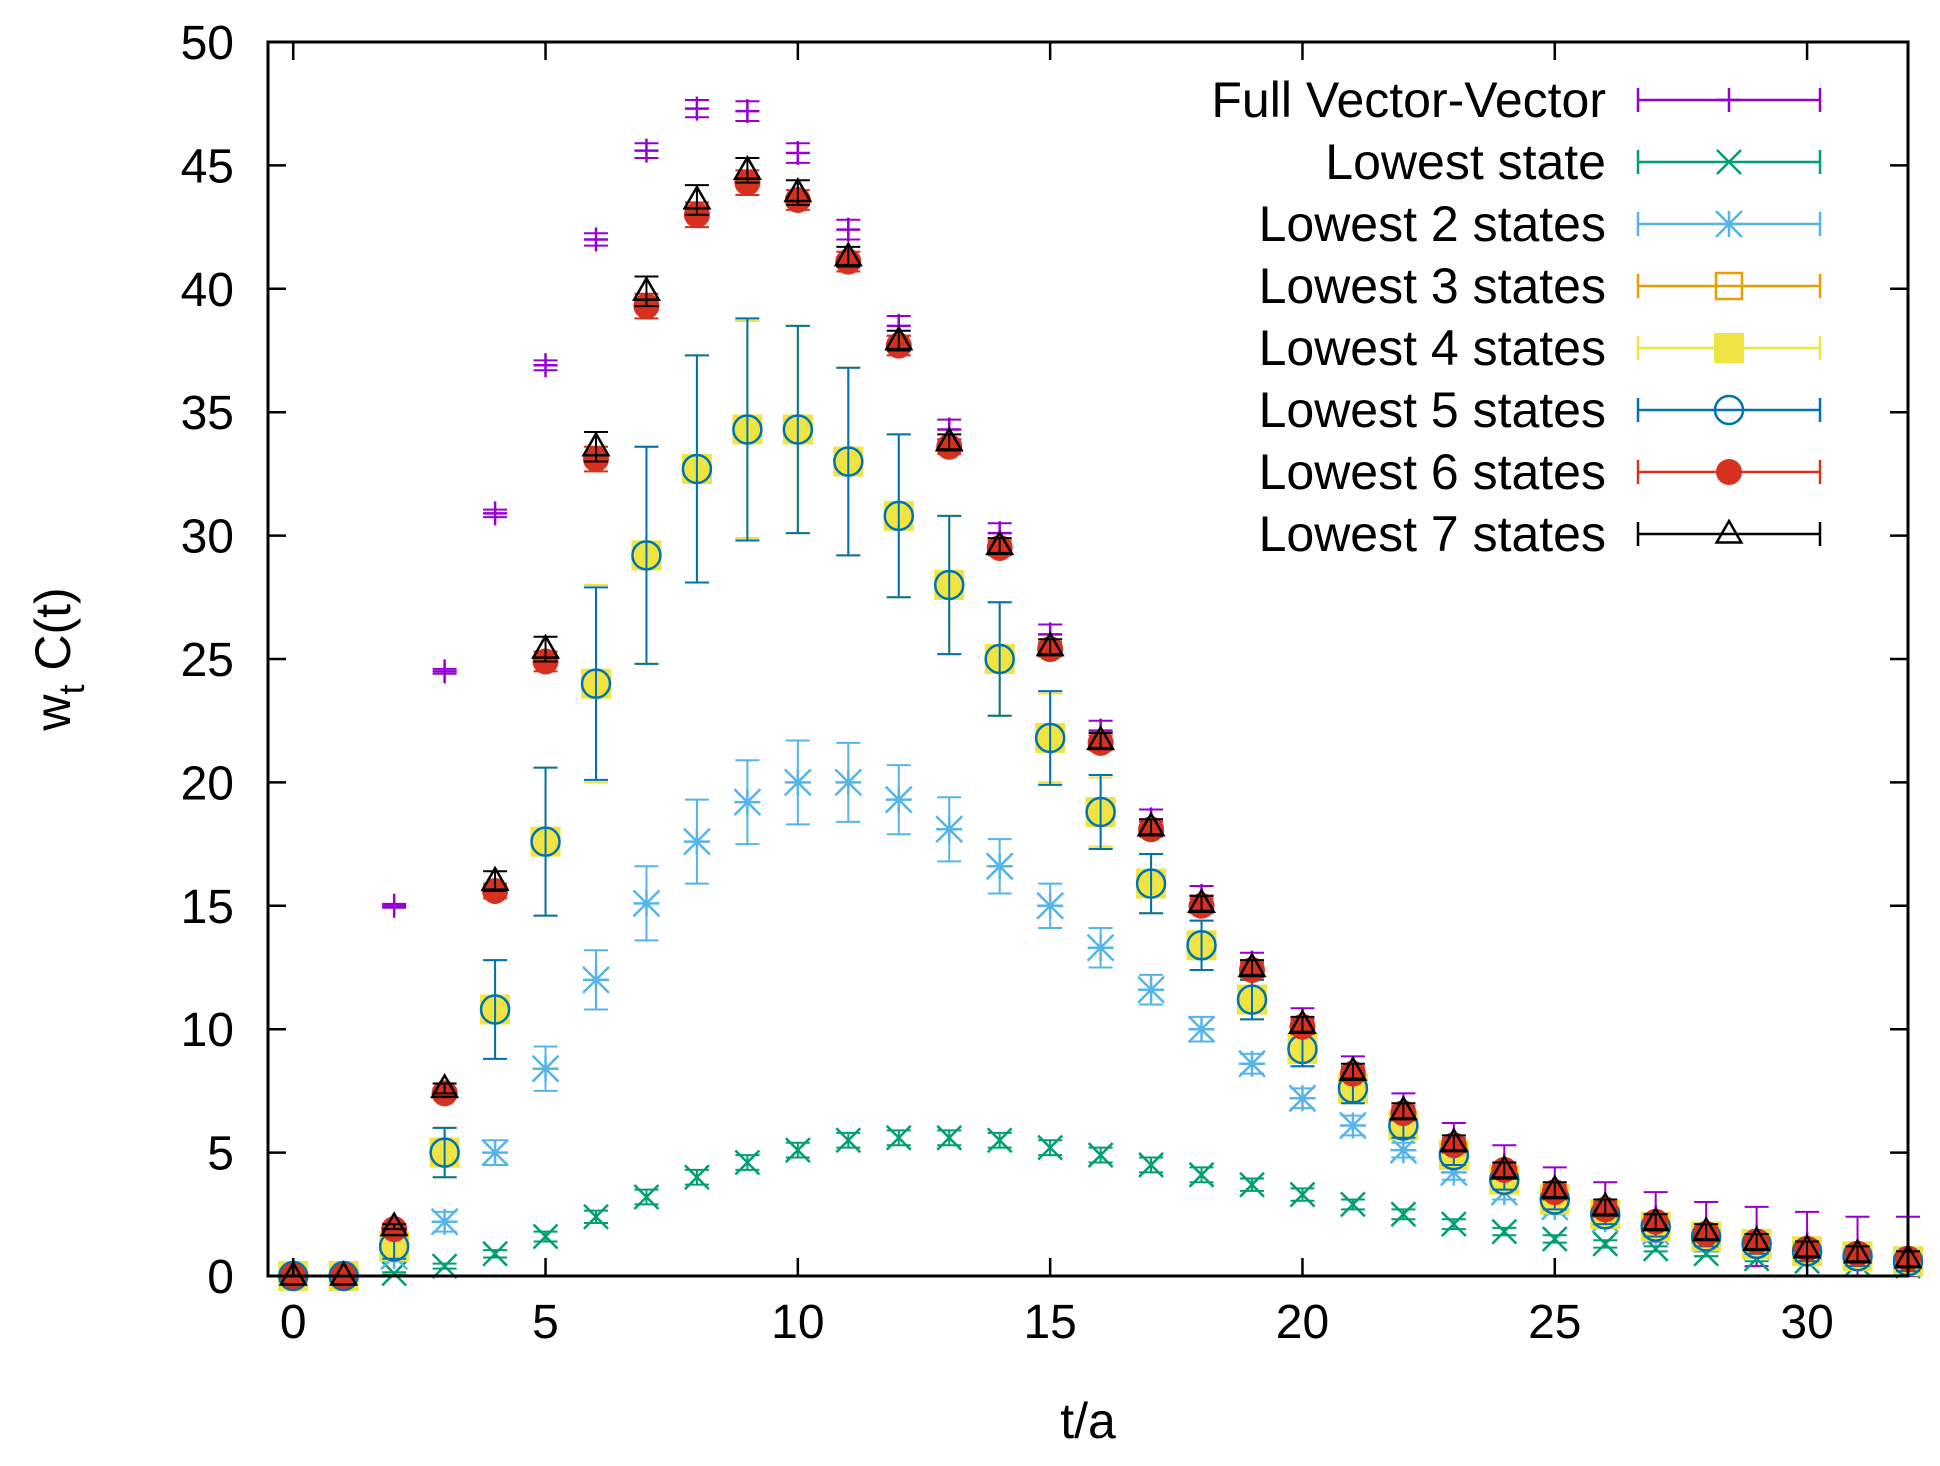 The height and width of the screenshot is (1466, 1940). What do you see at coordinates (1540, 472) in the screenshot?
I see `legend-entry-7: Lowest 6 states` at bounding box center [1540, 472].